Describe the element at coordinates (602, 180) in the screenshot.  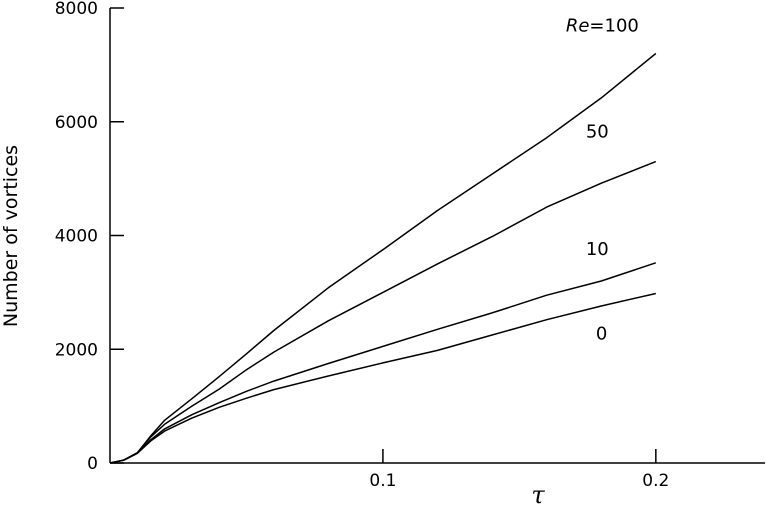
I see `series-labels: Re=100 50 10 0` at that location.